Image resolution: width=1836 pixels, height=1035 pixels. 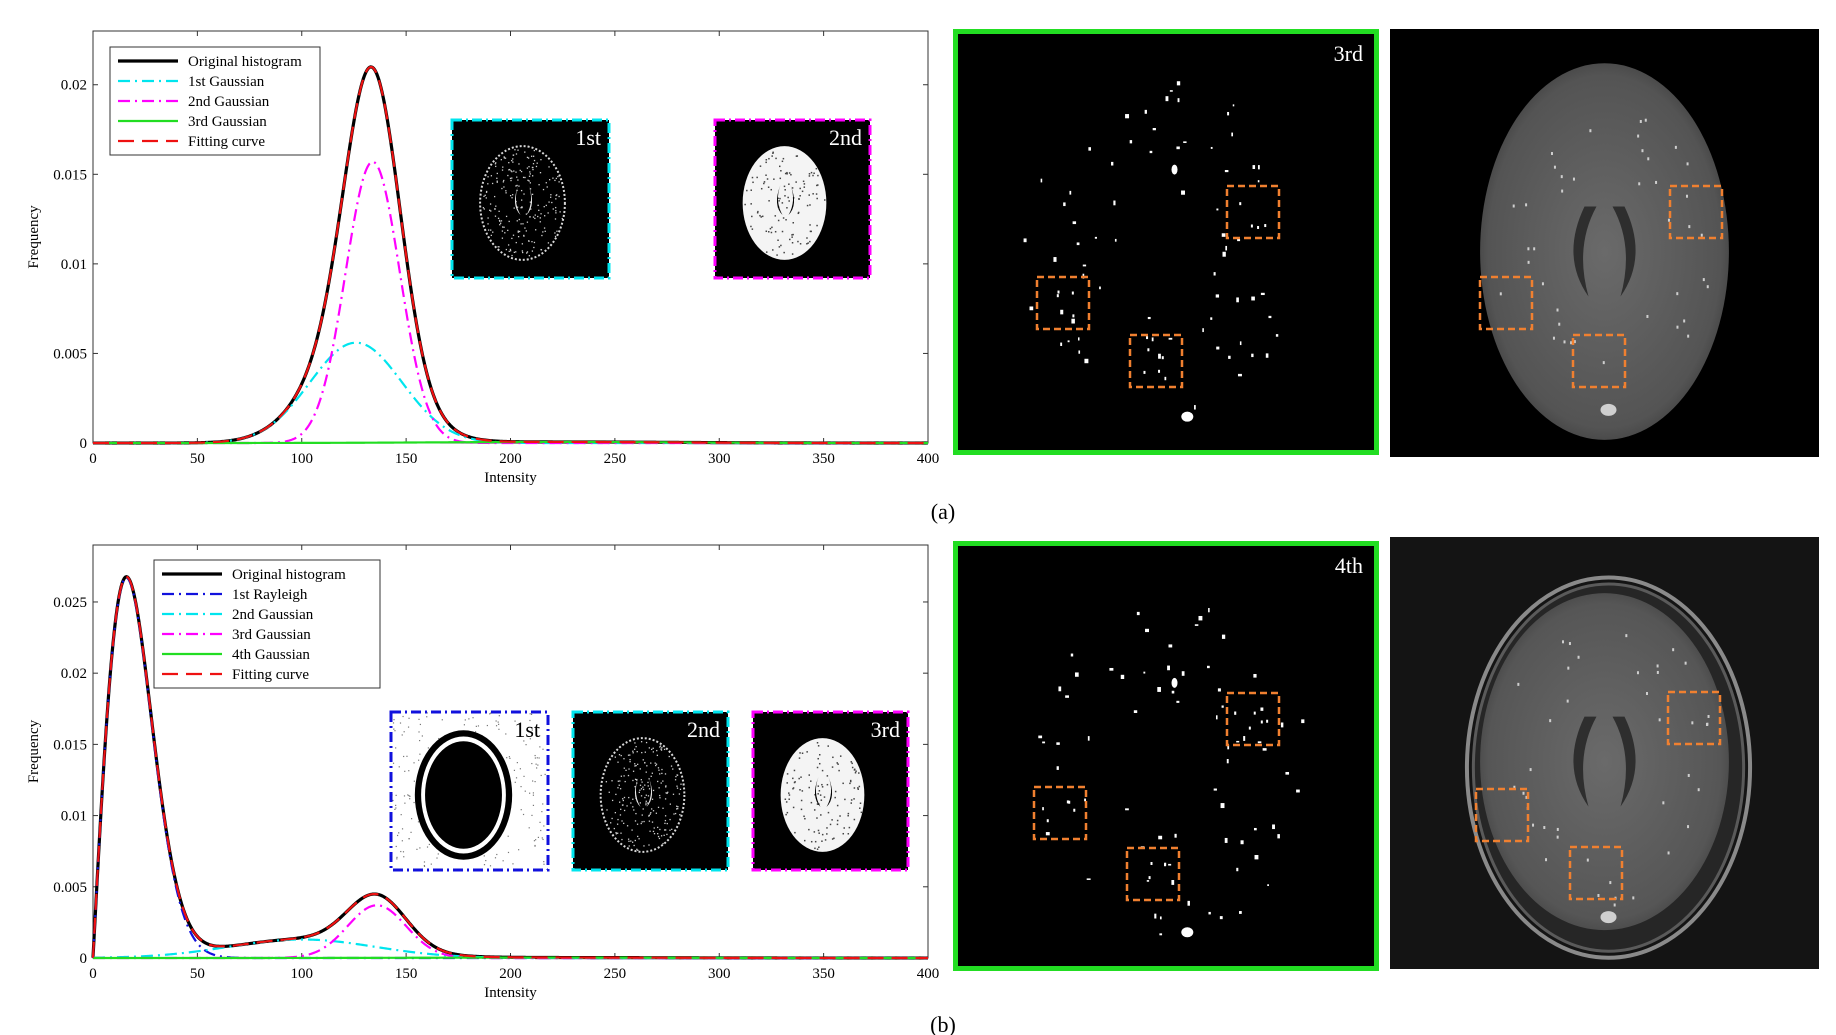 What do you see at coordinates (817, 792) in the screenshot?
I see `ventricle-left` at bounding box center [817, 792].